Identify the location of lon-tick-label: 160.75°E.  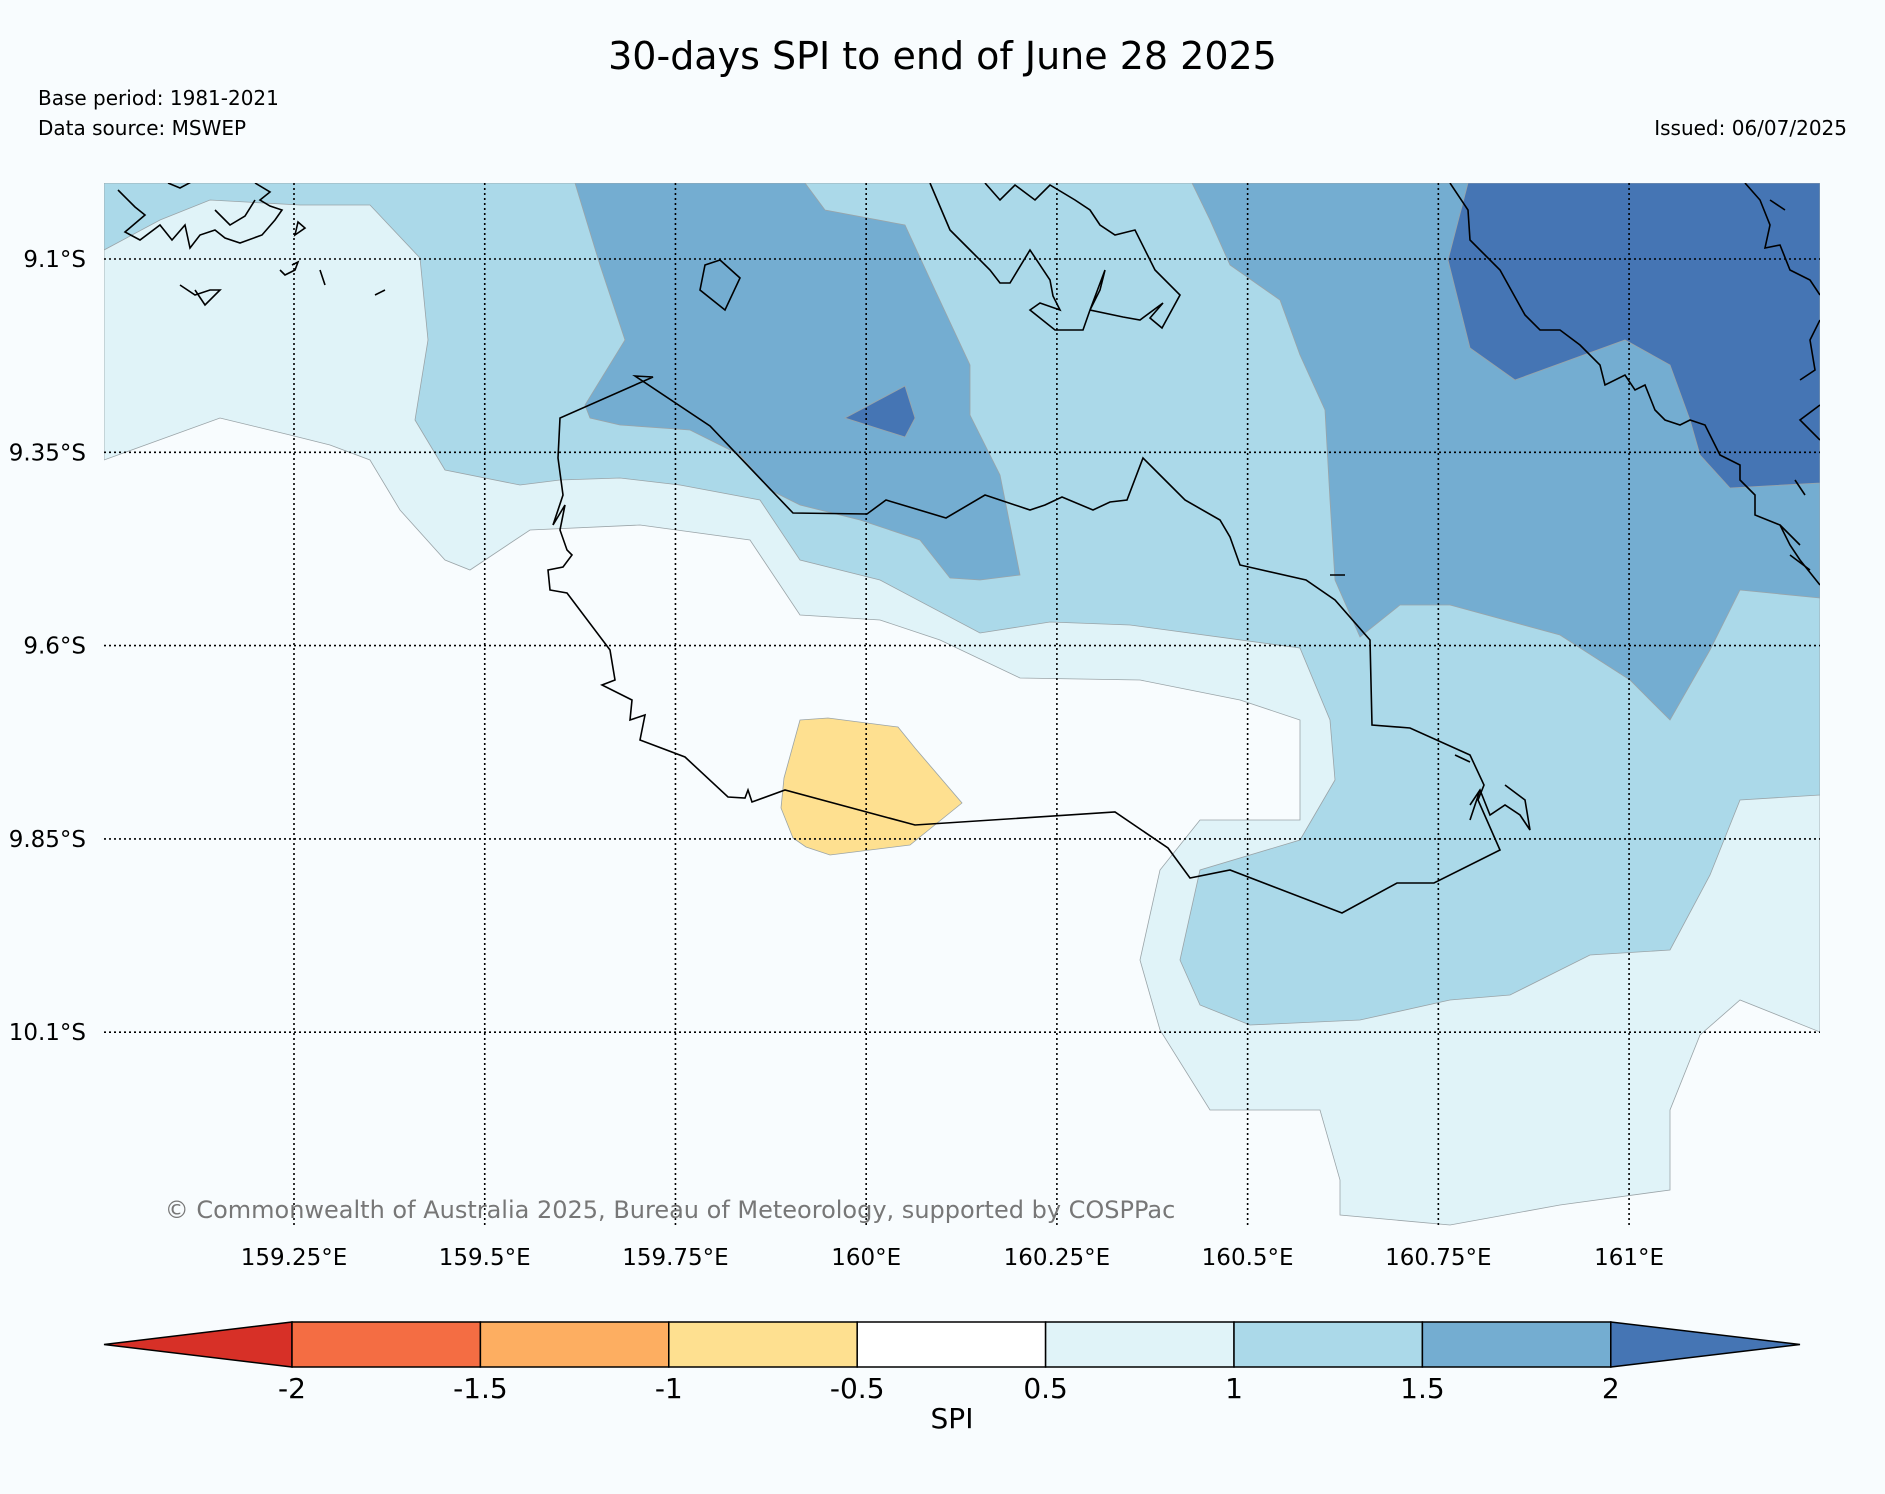
(1438, 1258).